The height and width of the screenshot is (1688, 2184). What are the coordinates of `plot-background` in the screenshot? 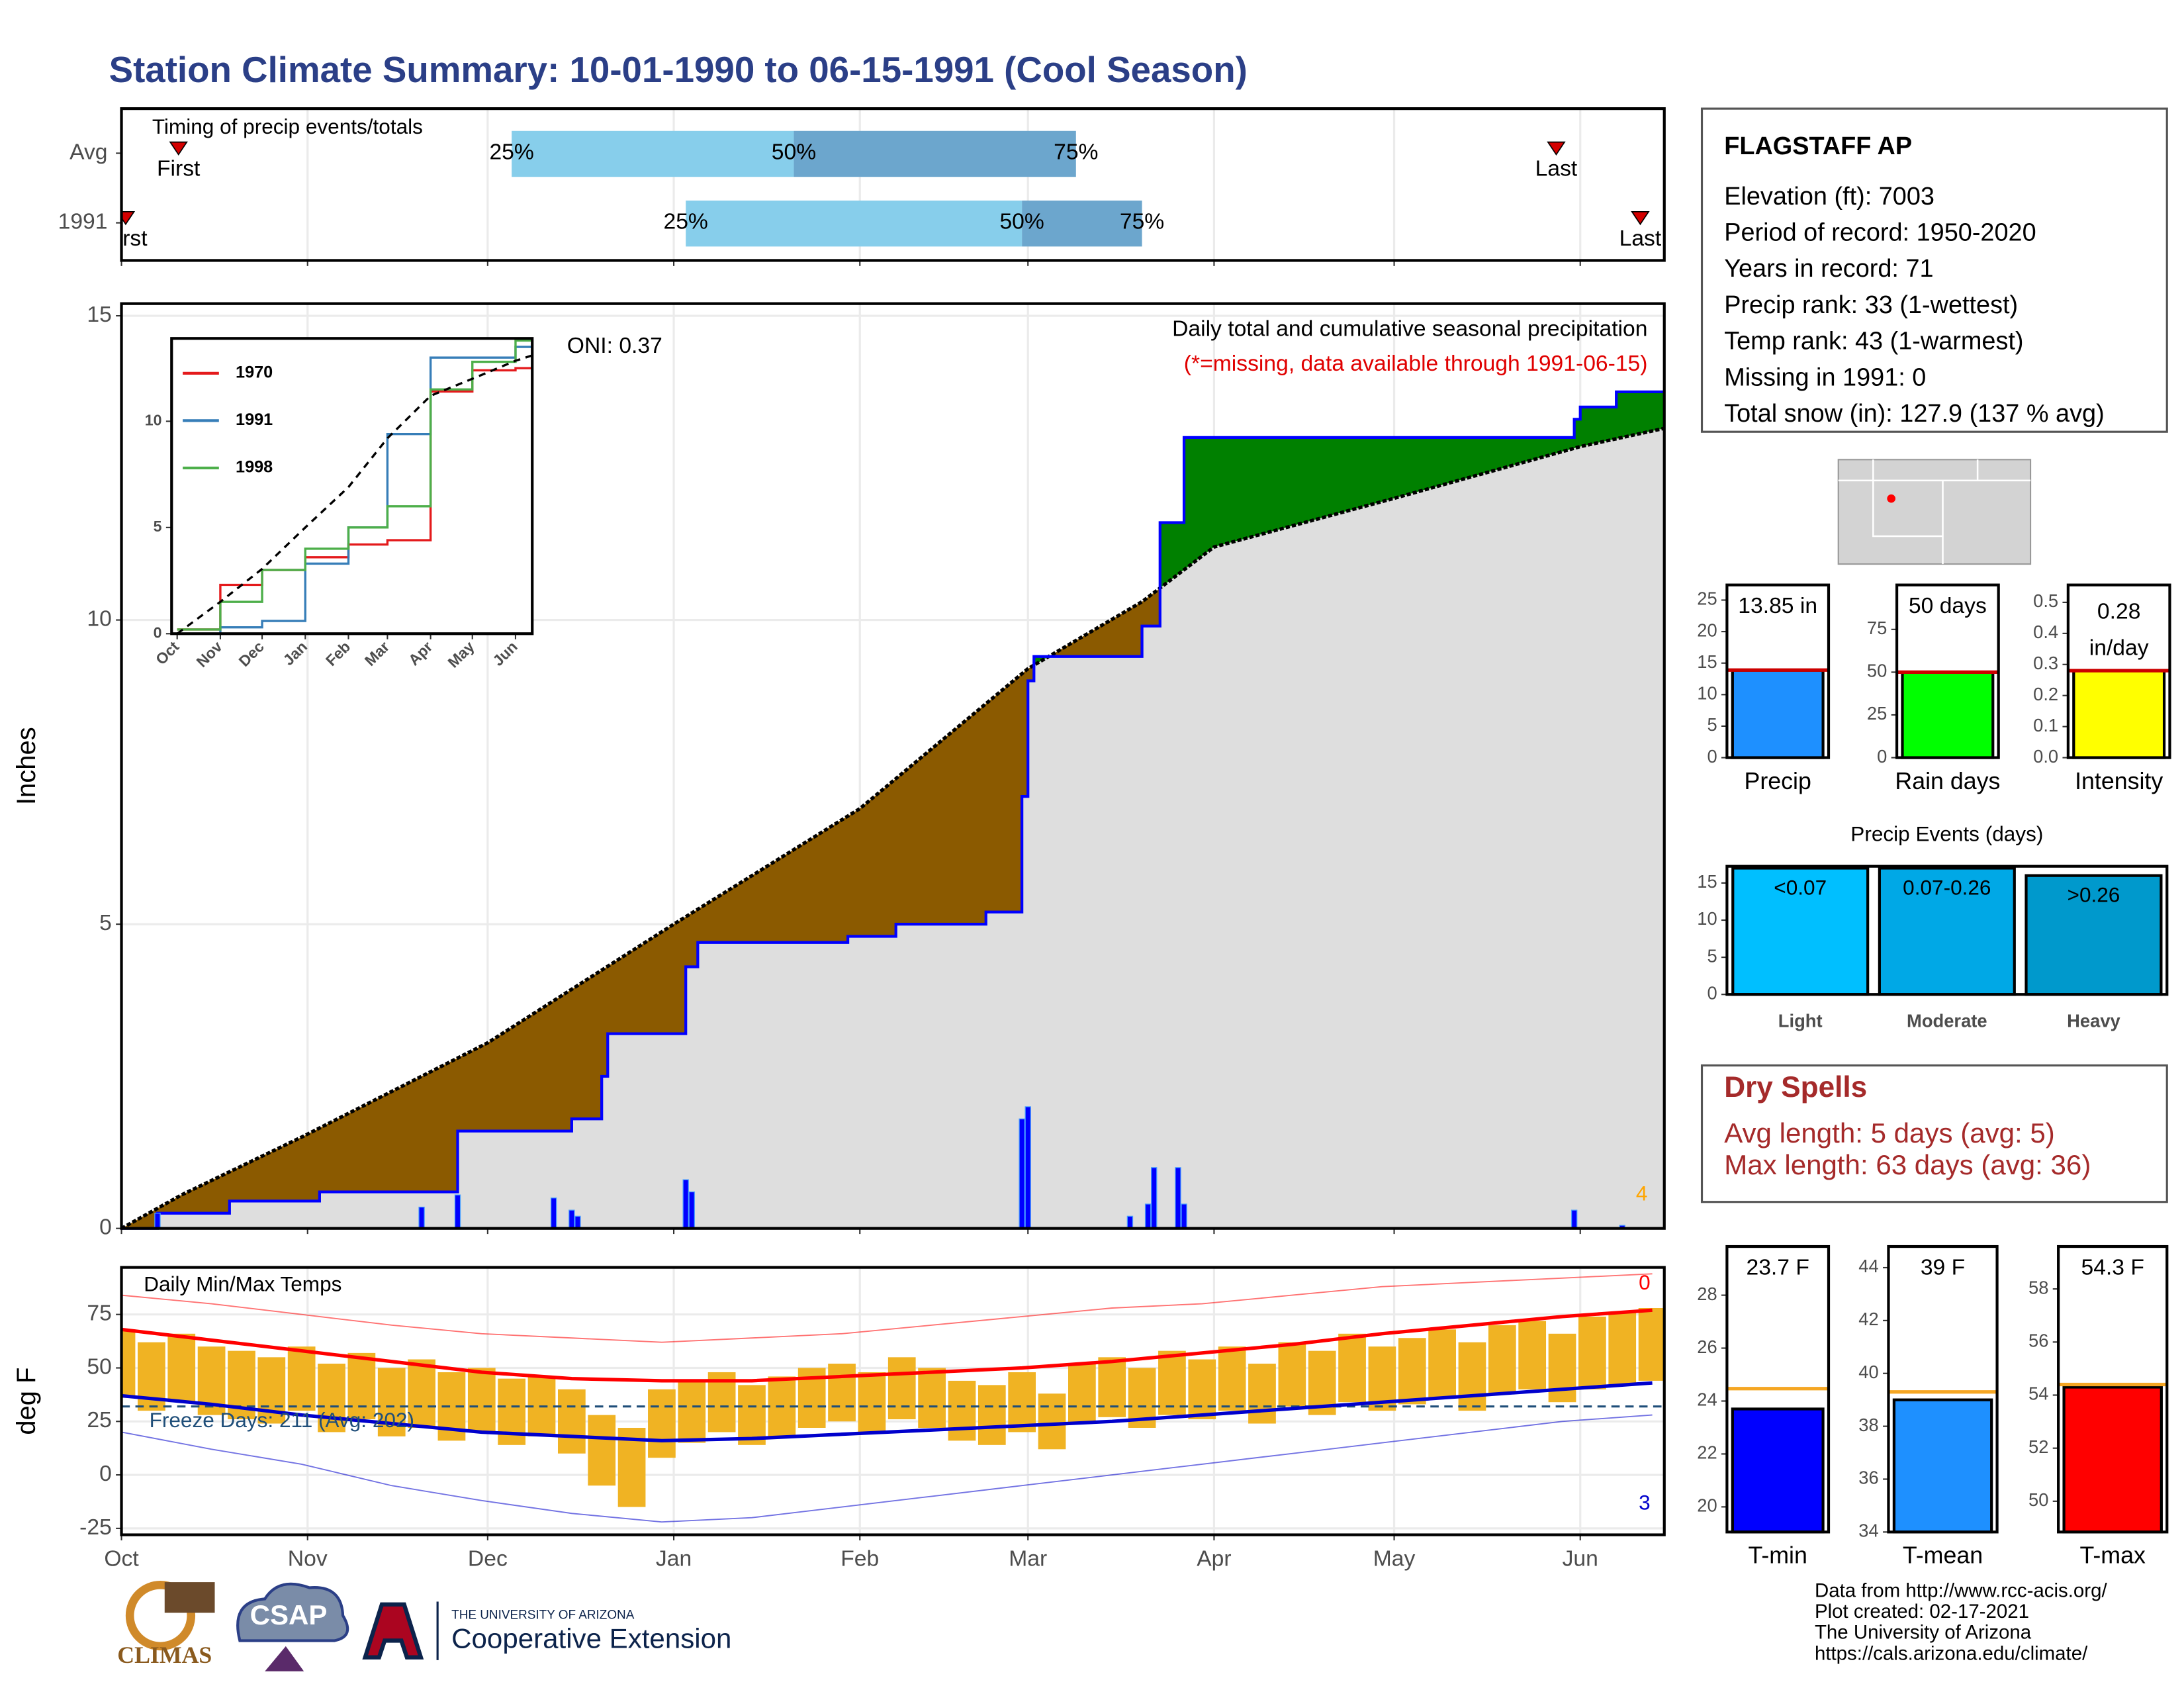 It's located at (352, 486).